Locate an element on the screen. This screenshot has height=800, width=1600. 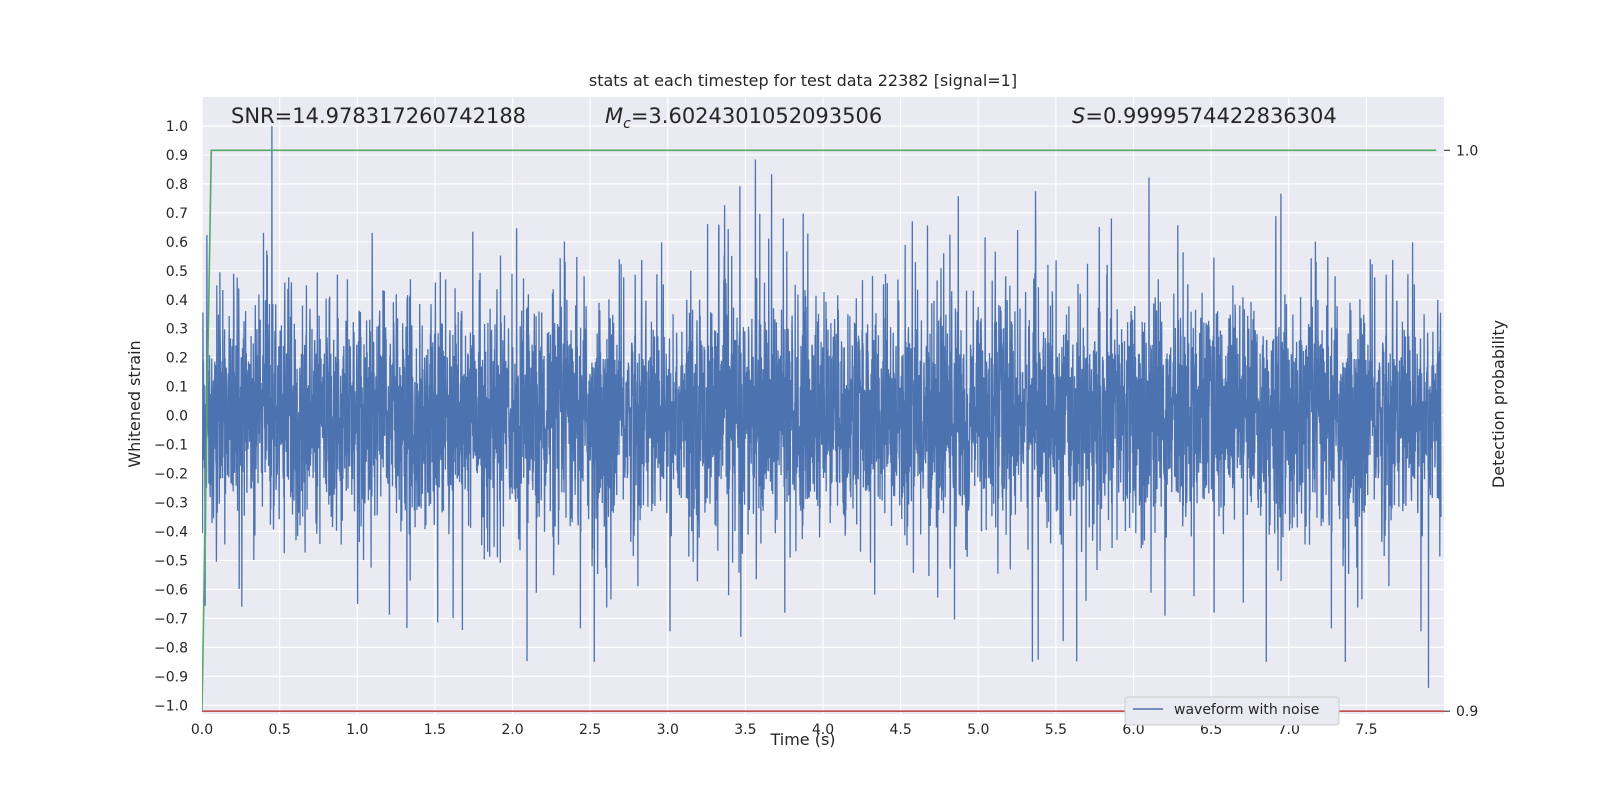
y-tick-label: 0.2 is located at coordinates (177, 359).